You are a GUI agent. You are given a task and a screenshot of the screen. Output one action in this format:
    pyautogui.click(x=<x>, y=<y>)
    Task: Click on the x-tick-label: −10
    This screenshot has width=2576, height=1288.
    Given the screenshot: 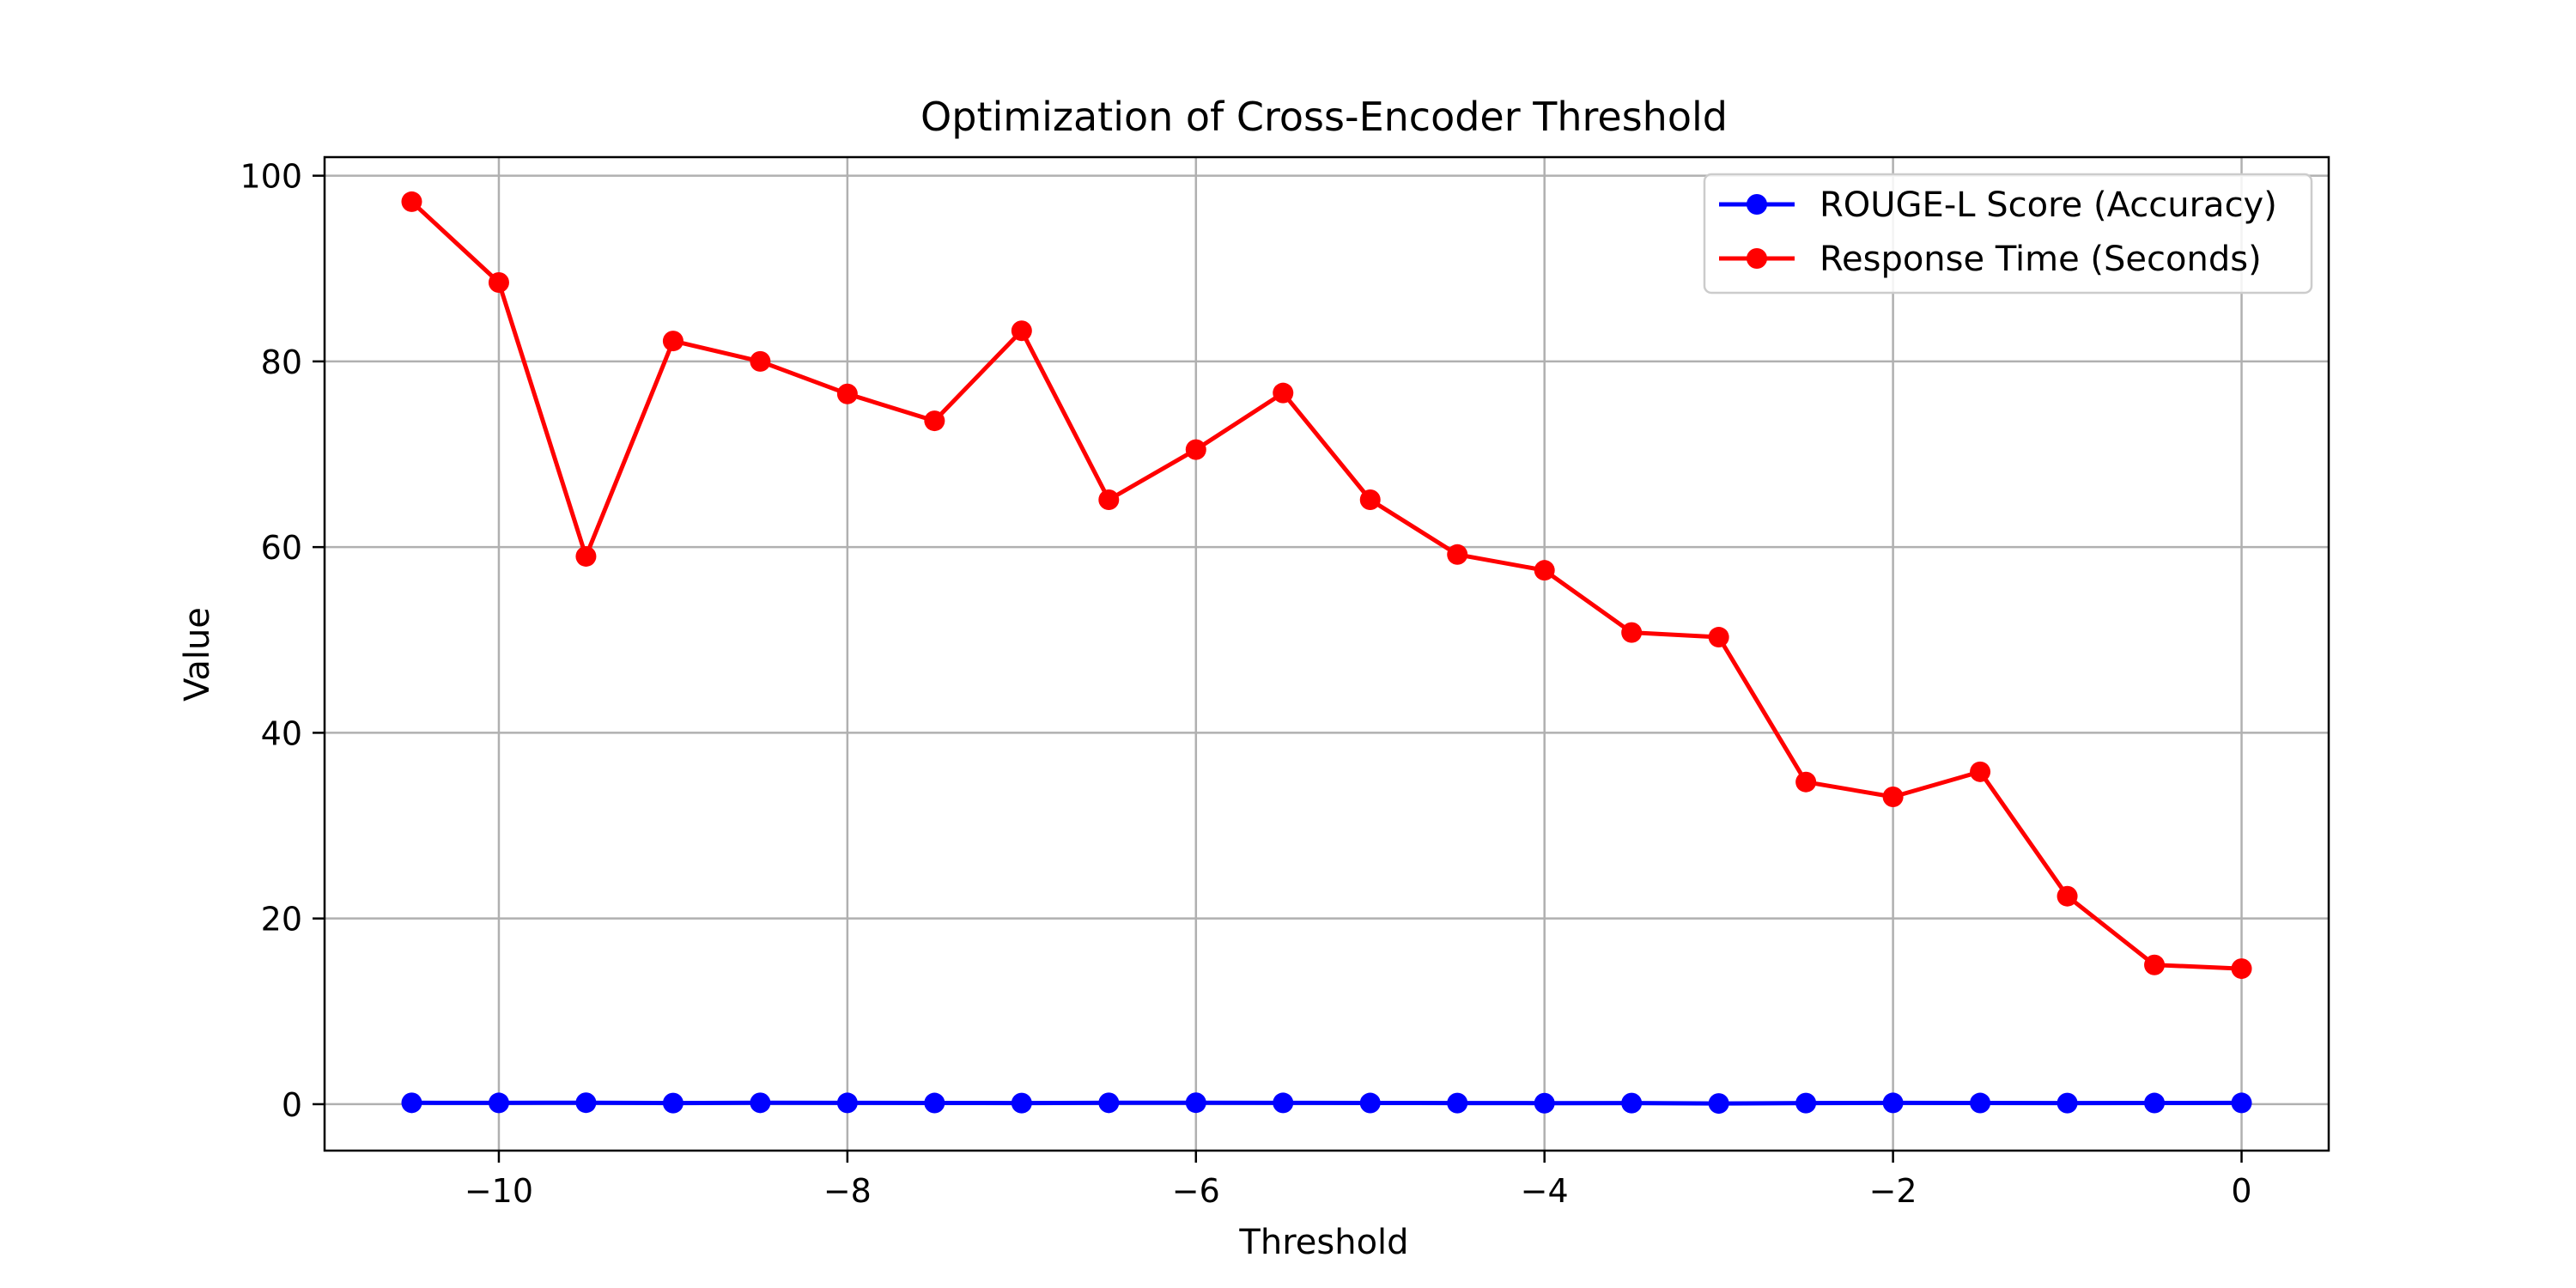 What is the action you would take?
    pyautogui.click(x=499, y=1191)
    